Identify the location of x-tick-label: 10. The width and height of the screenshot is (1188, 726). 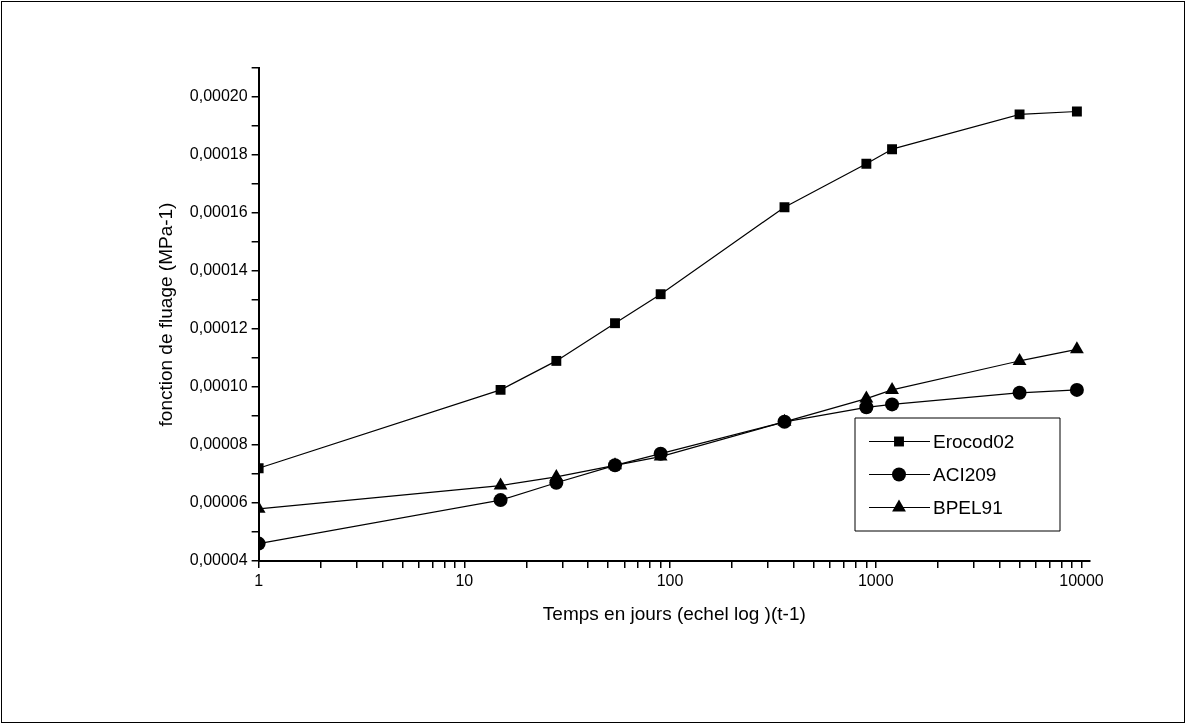
(464, 581).